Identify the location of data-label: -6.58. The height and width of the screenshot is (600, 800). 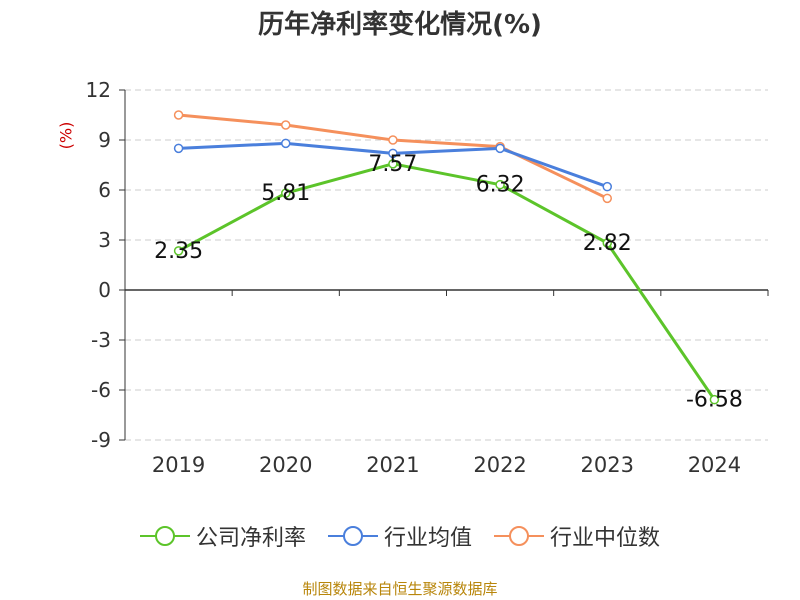
(714, 400).